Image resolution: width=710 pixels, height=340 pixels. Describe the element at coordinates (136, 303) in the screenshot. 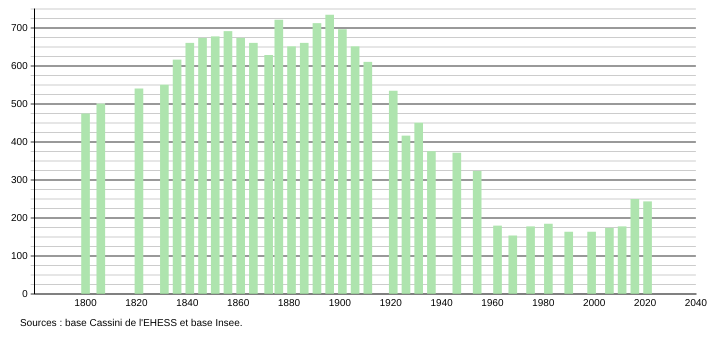

I see `x-tick-label: 1820` at that location.